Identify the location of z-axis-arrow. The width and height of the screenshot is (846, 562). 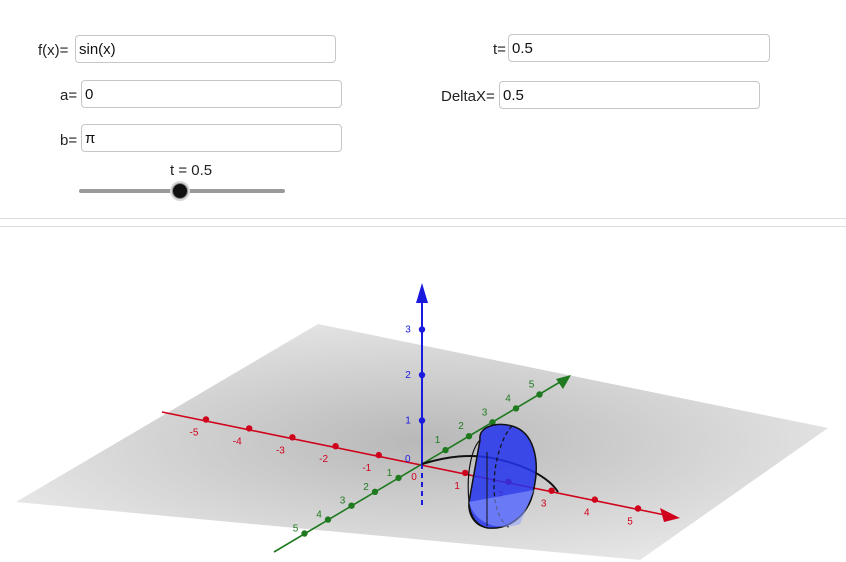
(422, 293).